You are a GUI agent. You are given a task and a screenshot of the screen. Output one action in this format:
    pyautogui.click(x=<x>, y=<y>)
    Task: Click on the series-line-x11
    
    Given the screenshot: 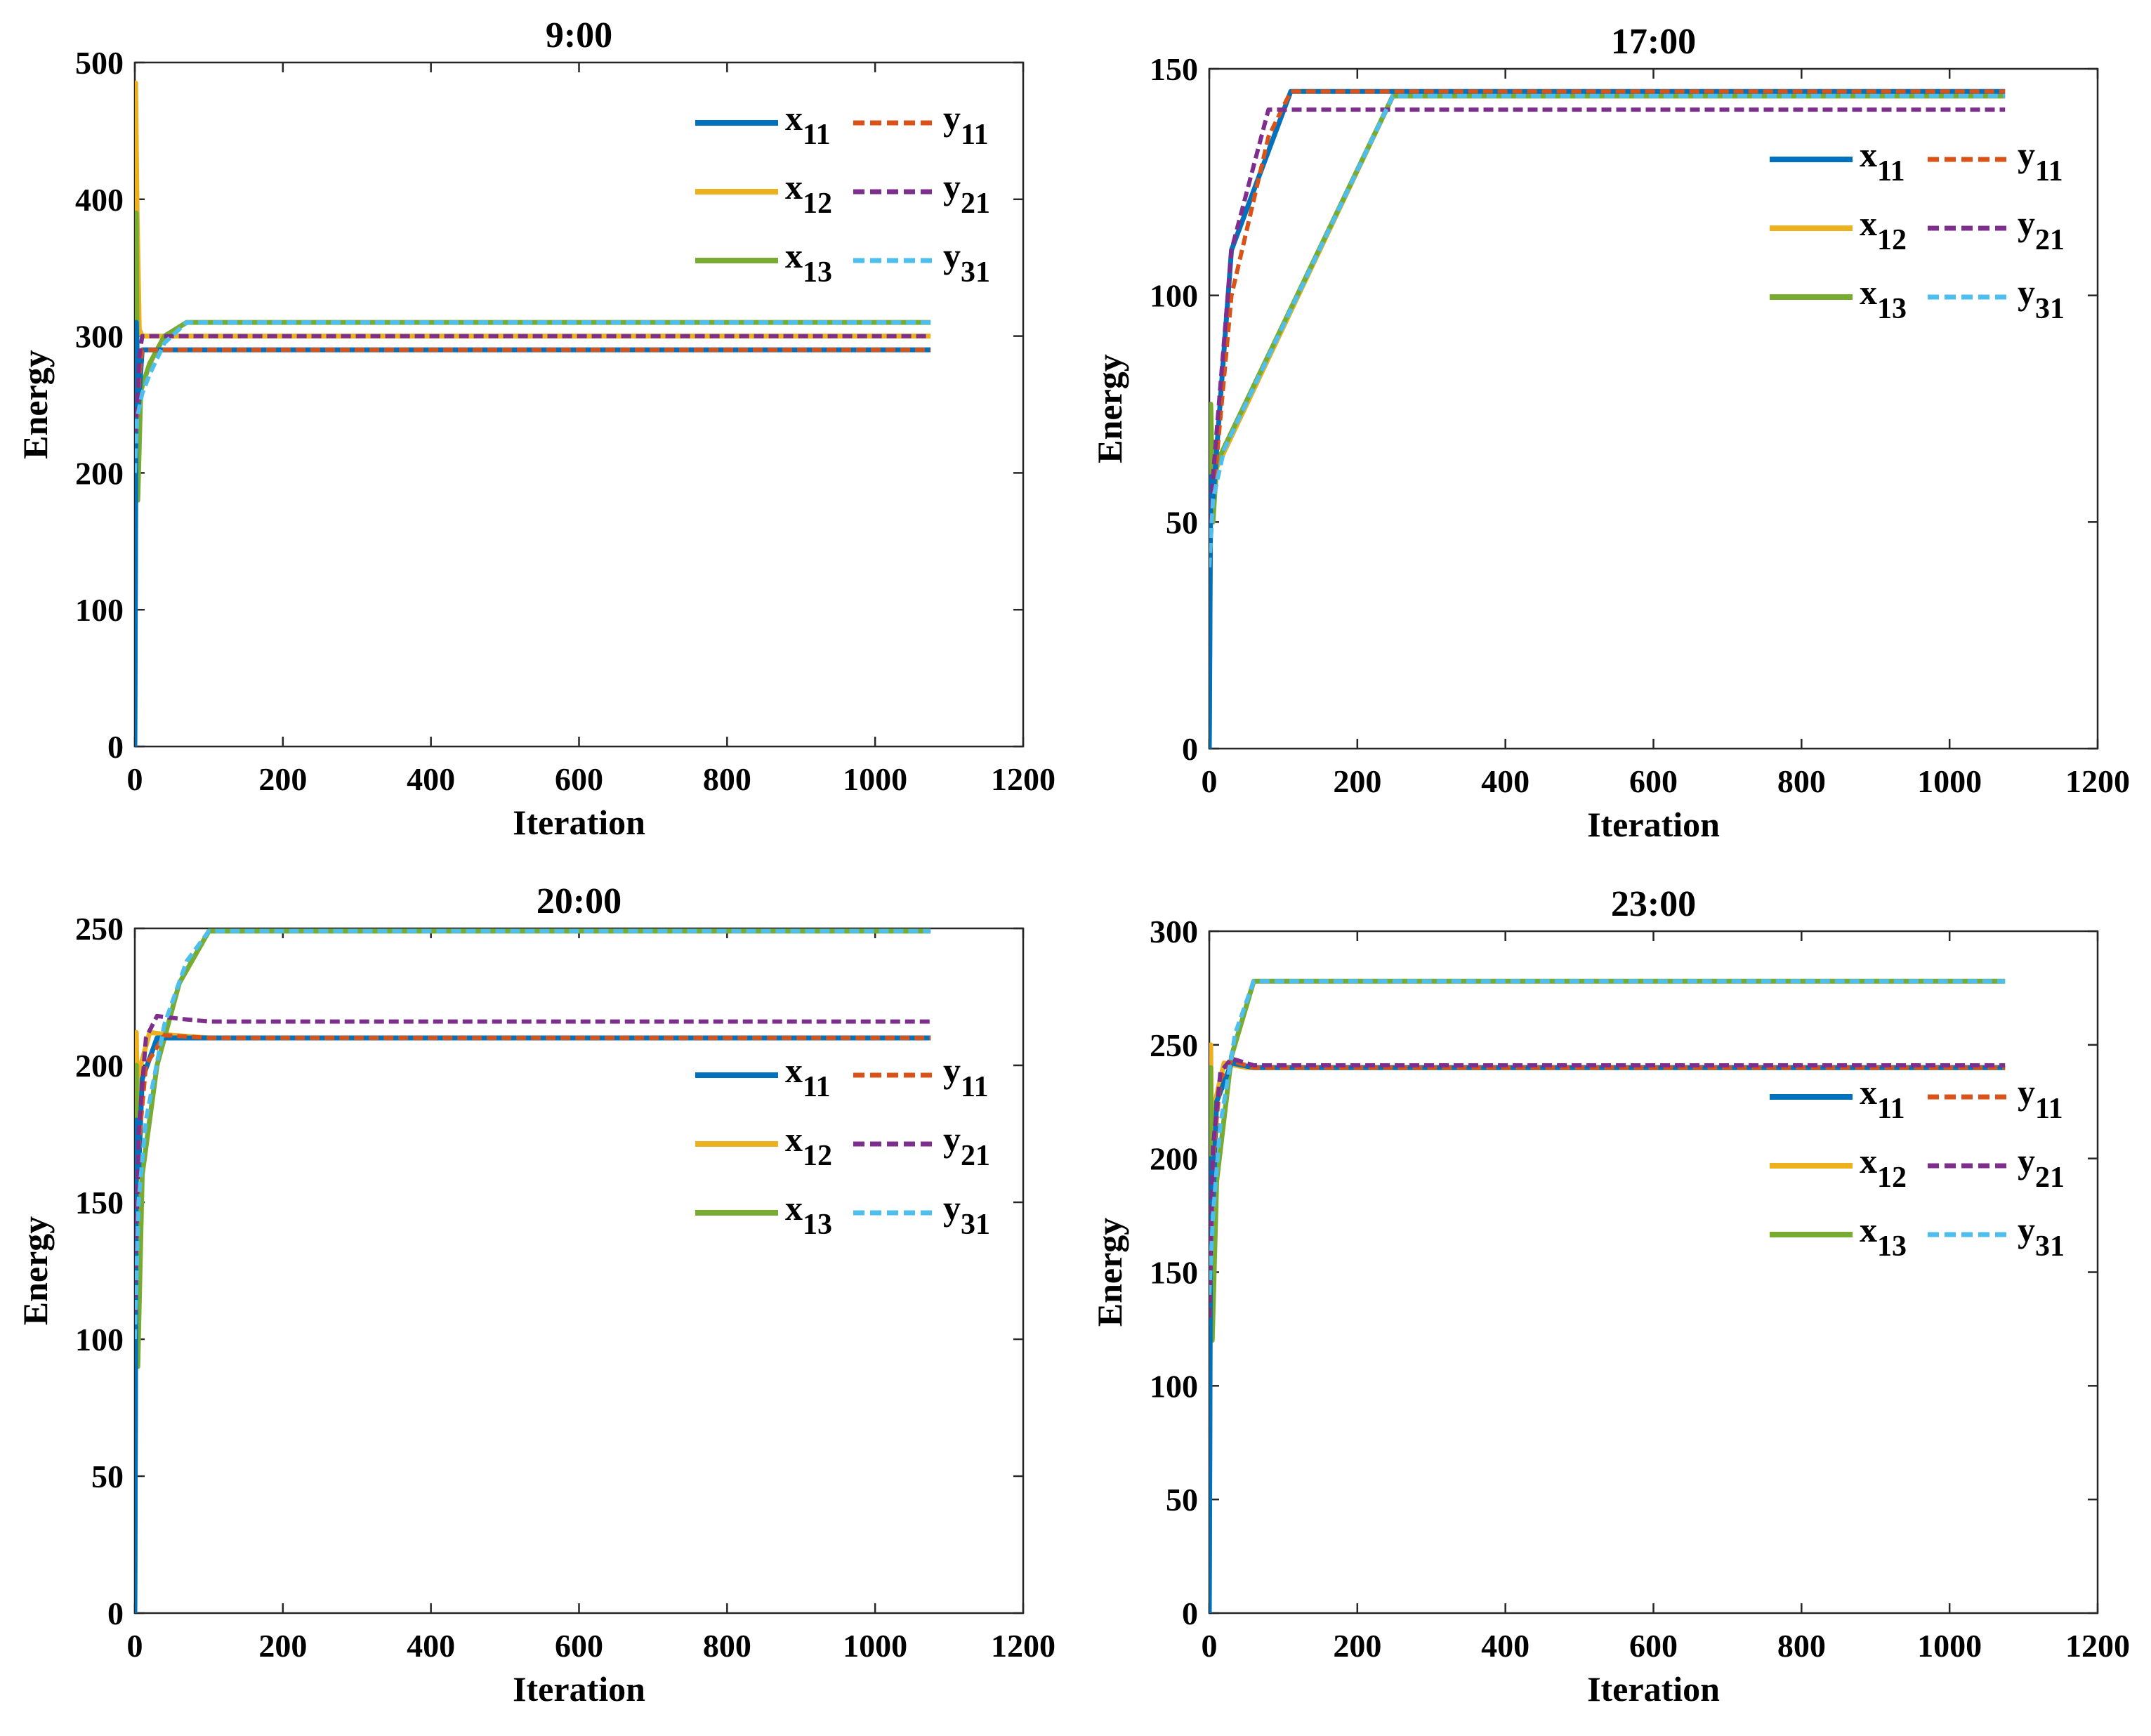 What is the action you would take?
    pyautogui.click(x=533, y=1324)
    